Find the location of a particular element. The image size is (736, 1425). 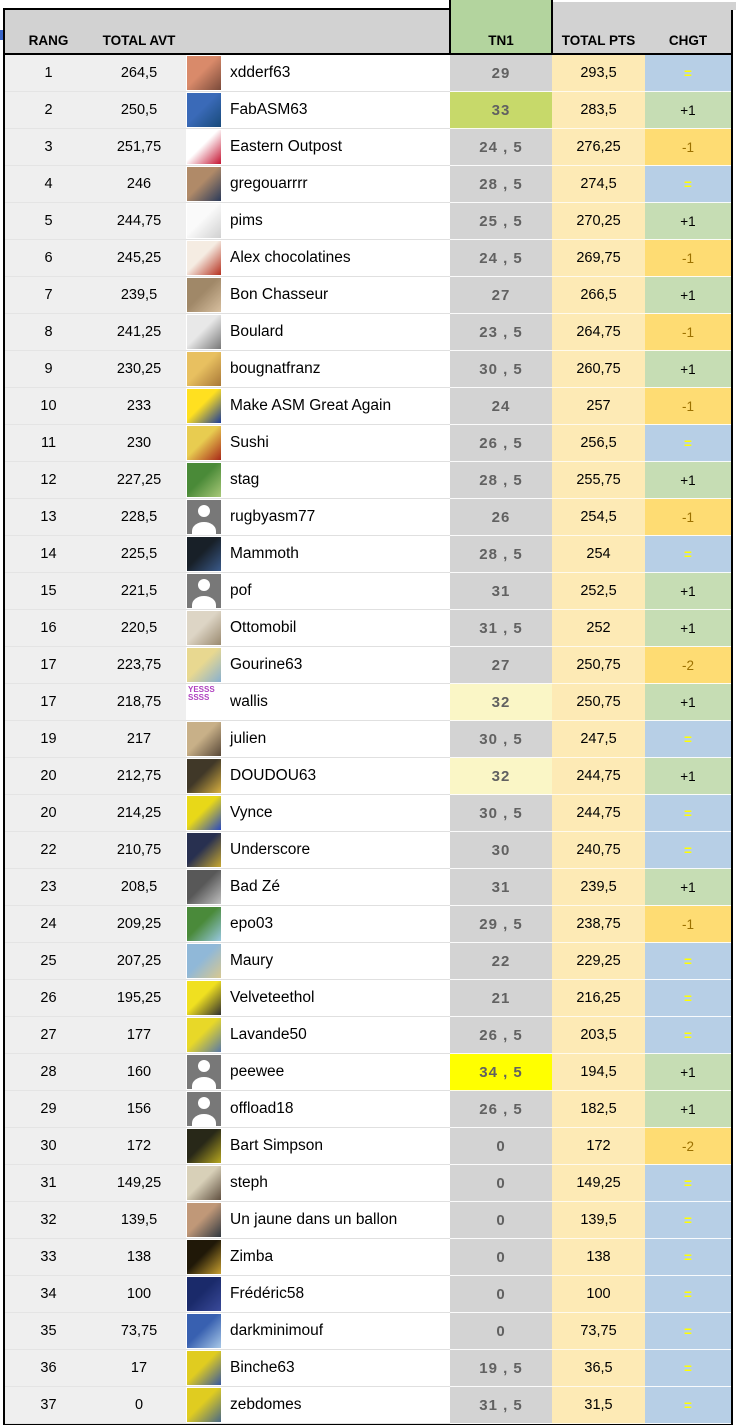

tn1-score-cell: 27 is located at coordinates (501, 665).